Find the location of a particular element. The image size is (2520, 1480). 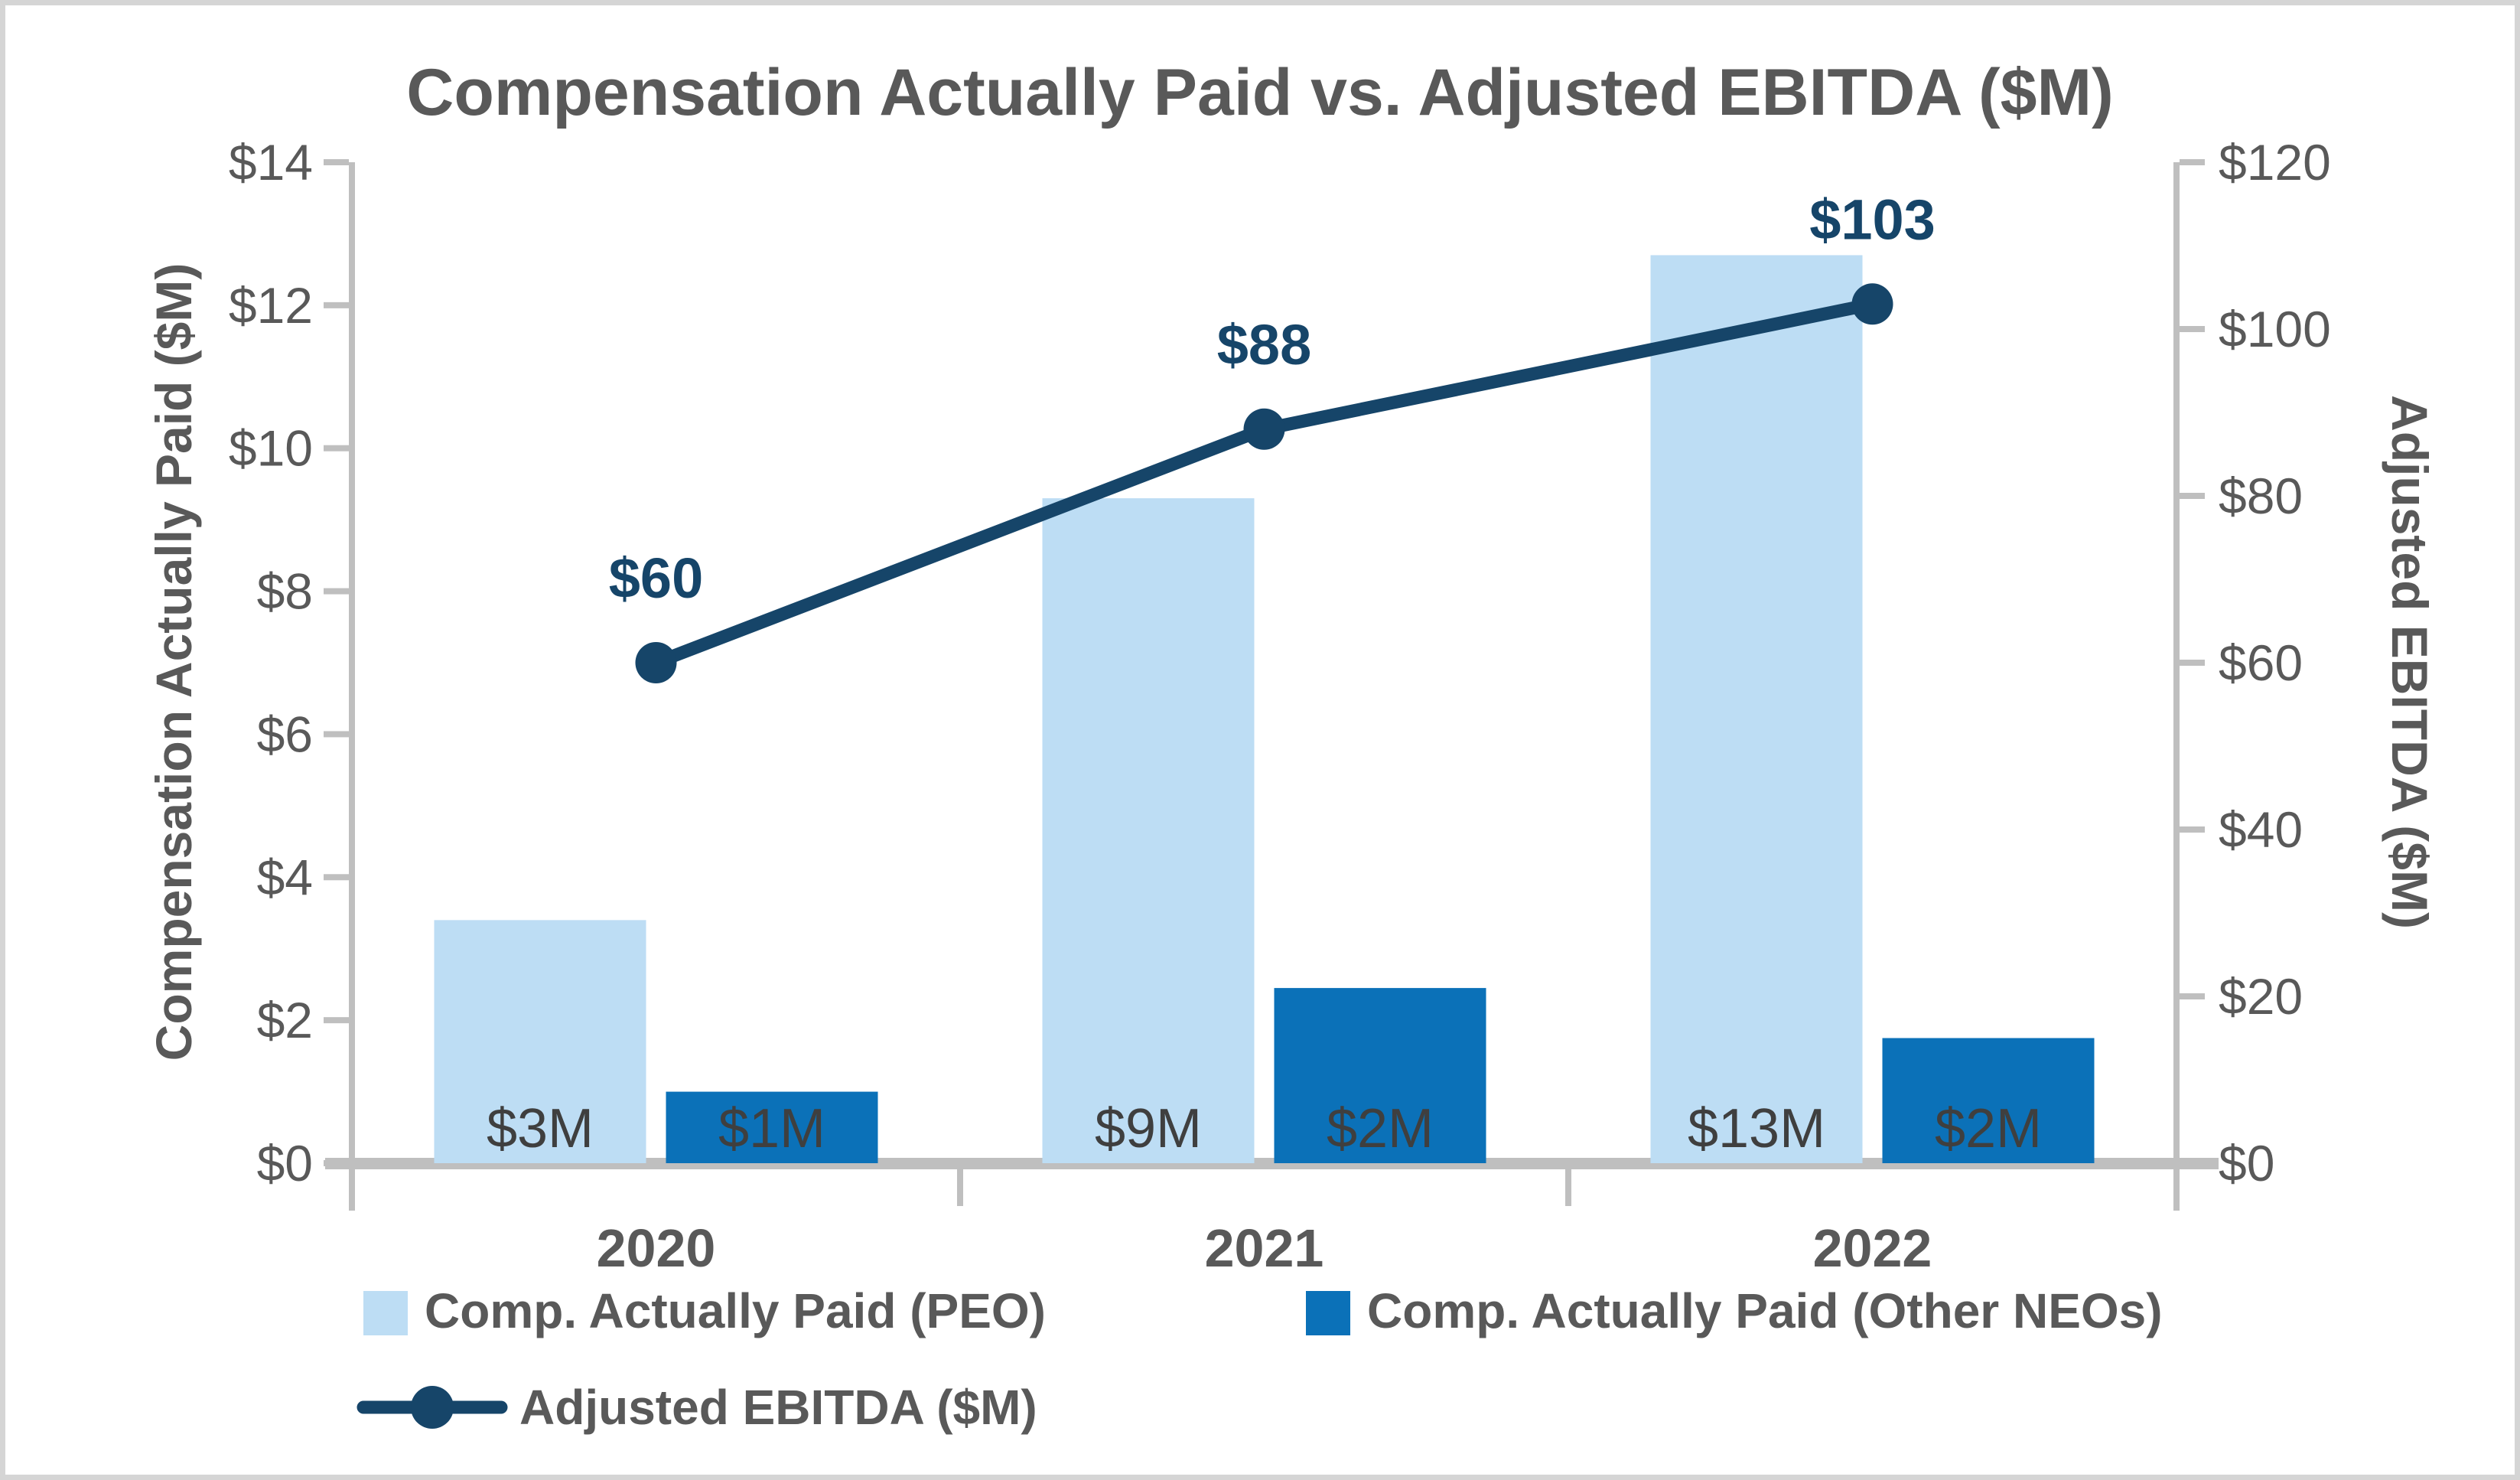

bar-data-label: $3M is located at coordinates (540, 1129).